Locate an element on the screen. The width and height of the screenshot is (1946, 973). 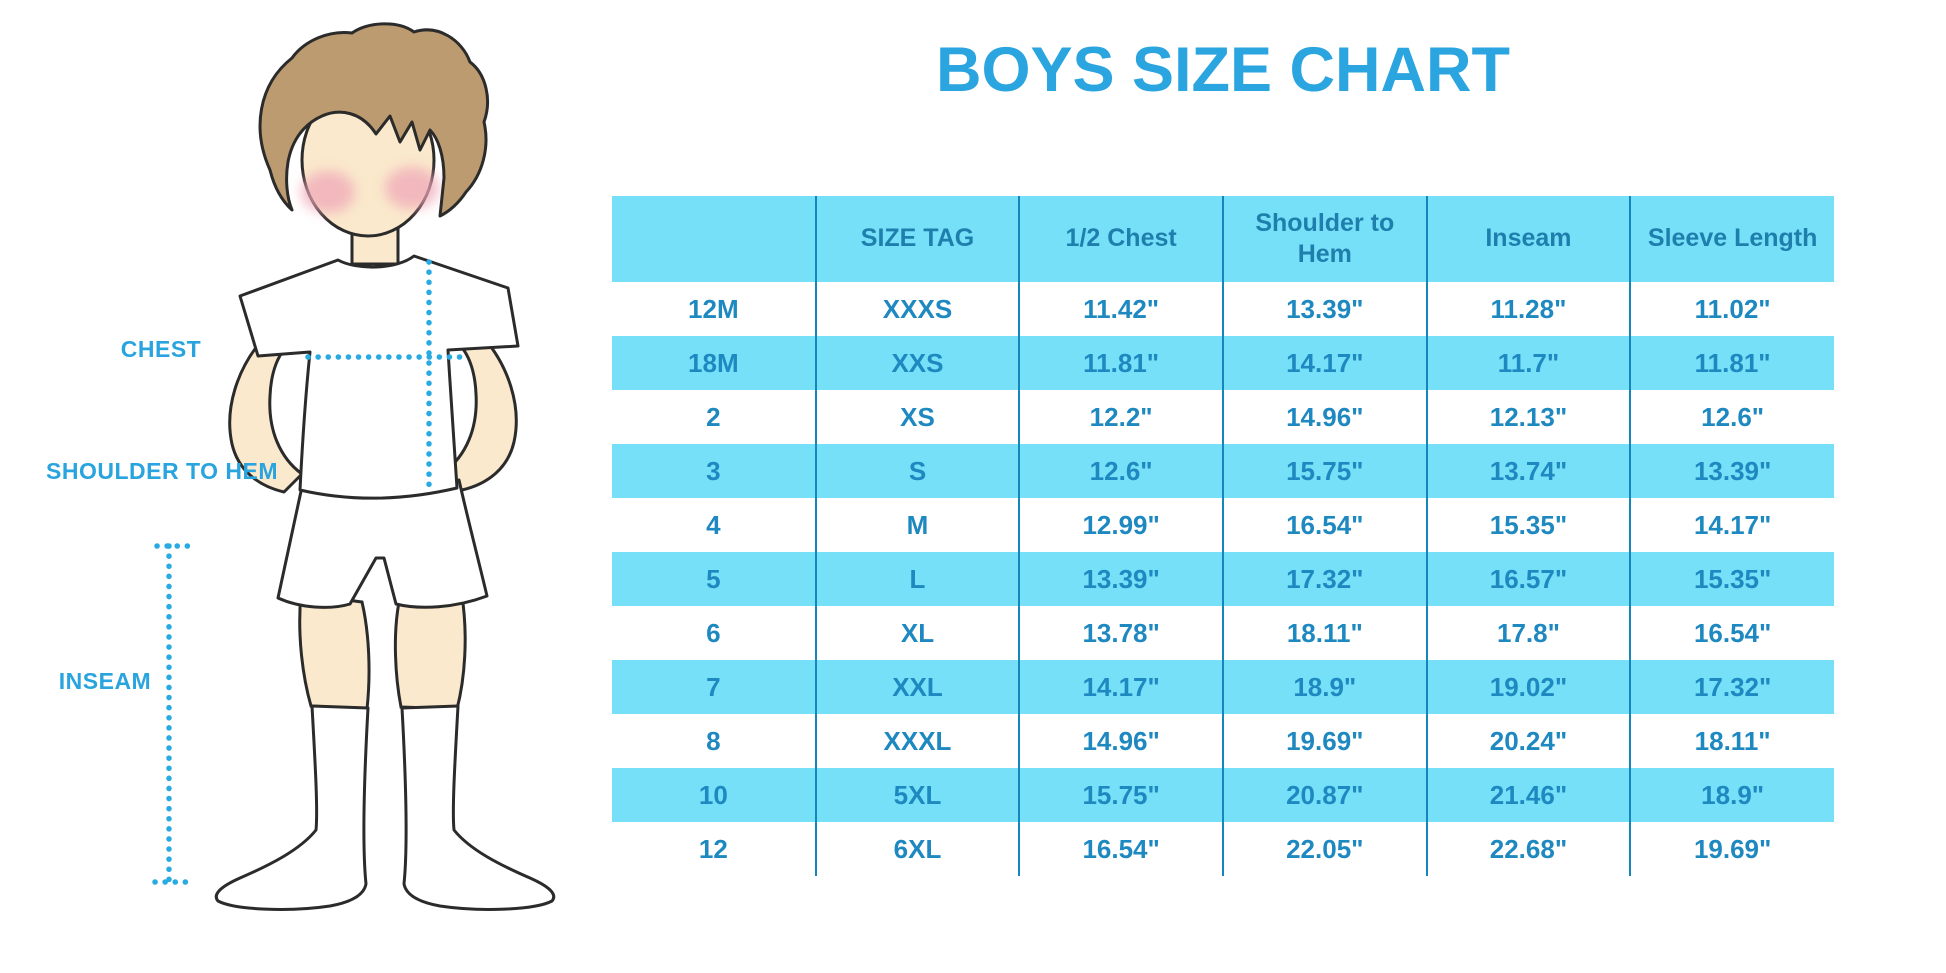
boy-tshirt is located at coordinates (379, 377).